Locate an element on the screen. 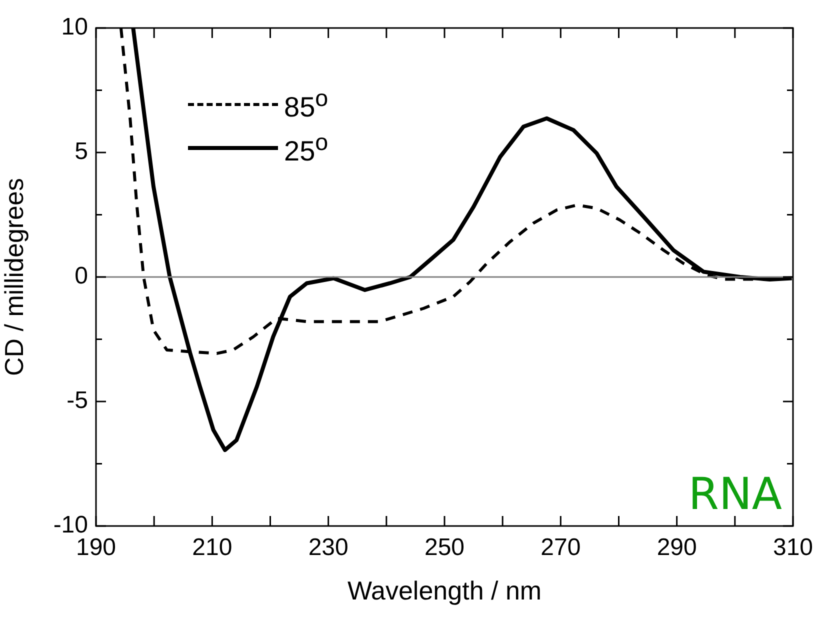  x-tick-label: 310 is located at coordinates (793, 548).